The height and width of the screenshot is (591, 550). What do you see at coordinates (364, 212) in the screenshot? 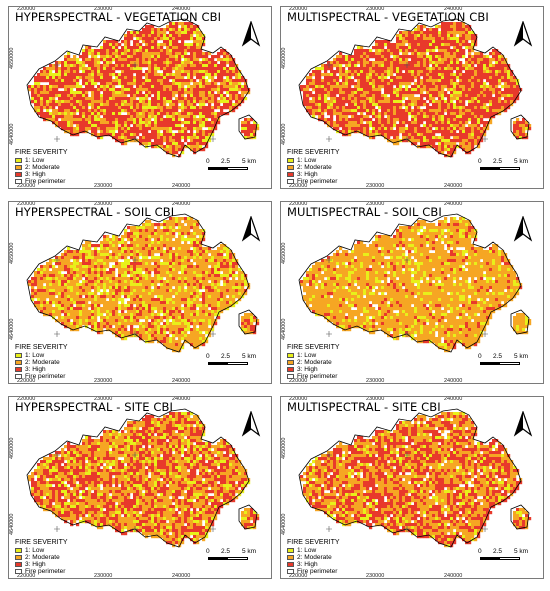
I see `panel-title: MULTISPECTRAL - SOIL CBI` at bounding box center [364, 212].